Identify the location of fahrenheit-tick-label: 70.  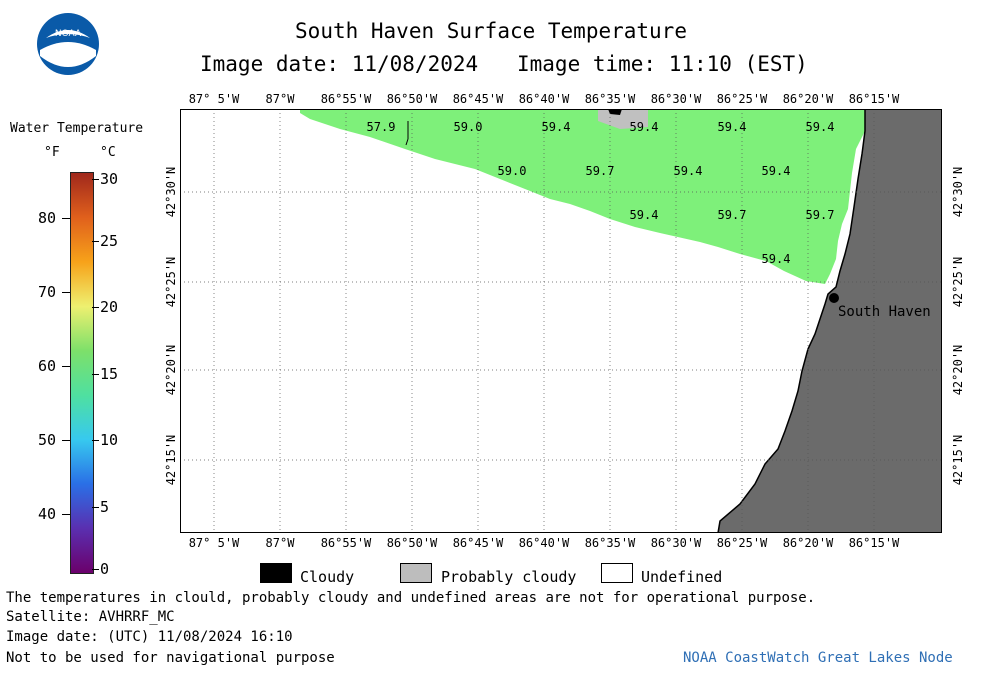
(47, 292).